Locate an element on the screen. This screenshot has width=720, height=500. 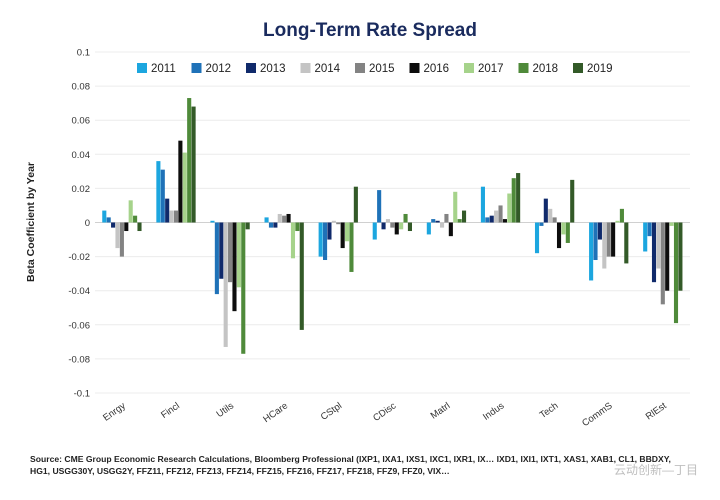
watermark: 云动创新—丁目 is located at coordinates (655, 470).